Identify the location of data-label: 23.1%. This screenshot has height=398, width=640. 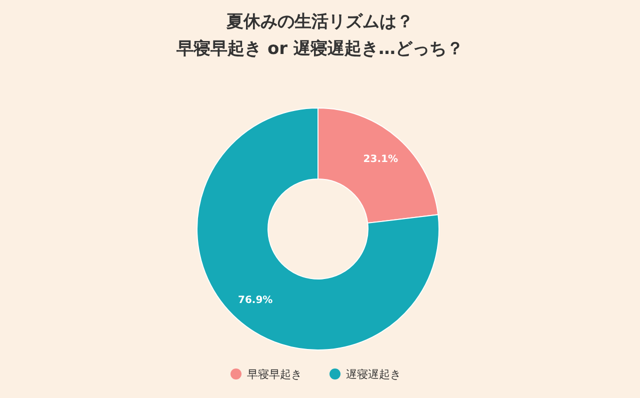
(380, 159).